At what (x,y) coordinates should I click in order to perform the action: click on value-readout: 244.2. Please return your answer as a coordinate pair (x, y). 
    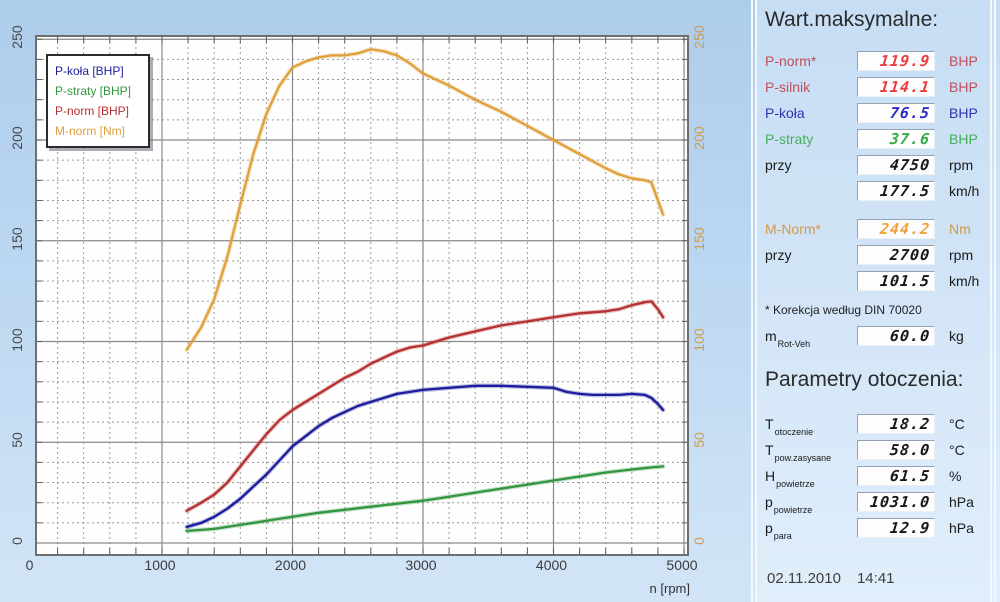
    Looking at the image, I should click on (904, 229).